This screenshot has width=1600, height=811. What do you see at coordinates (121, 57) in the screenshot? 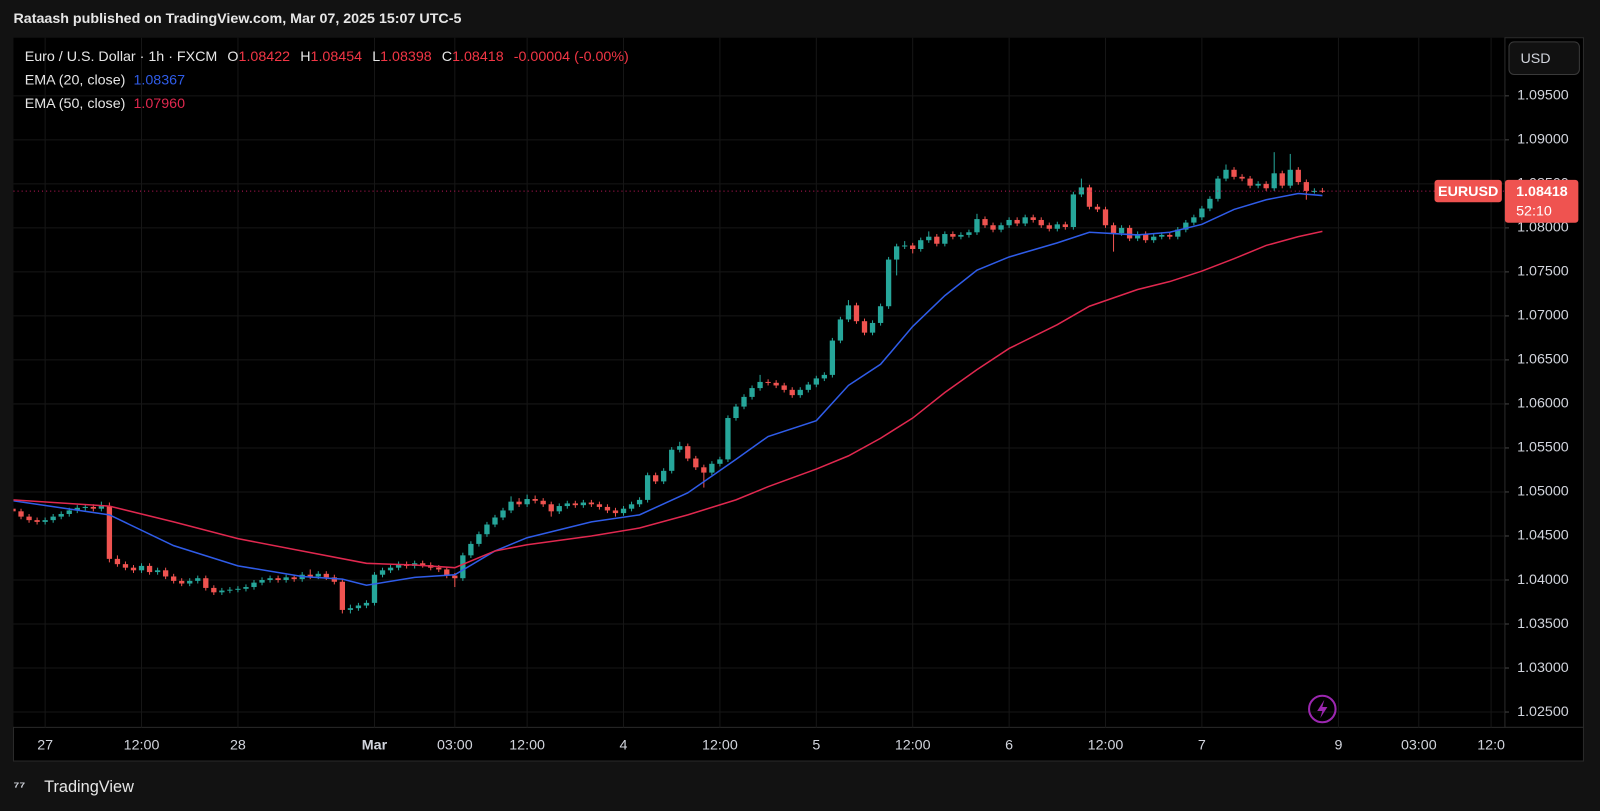
I see `symbol: Euro / U.S. Dollar · 1h · FXCM` at bounding box center [121, 57].